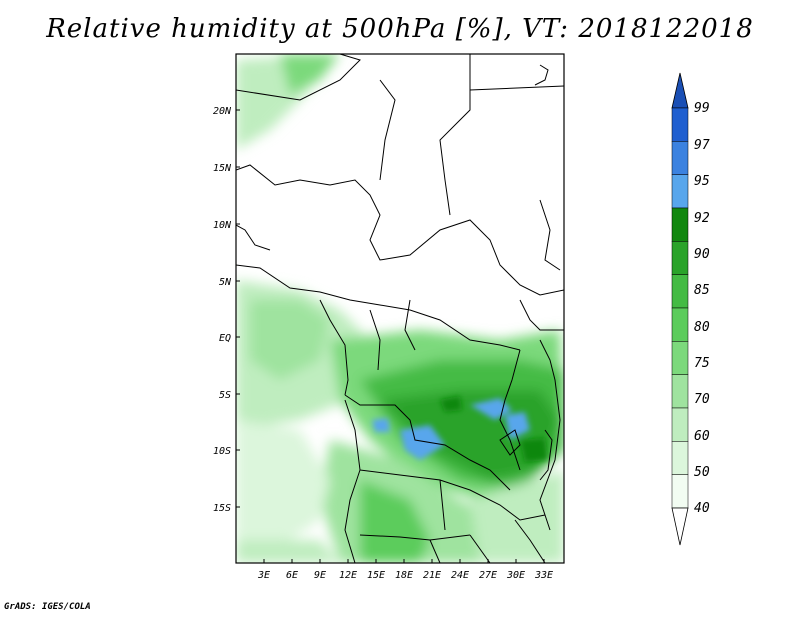 The height and width of the screenshot is (618, 800). What do you see at coordinates (225, 338) in the screenshot?
I see `lat-tick-label: EQ` at bounding box center [225, 338].